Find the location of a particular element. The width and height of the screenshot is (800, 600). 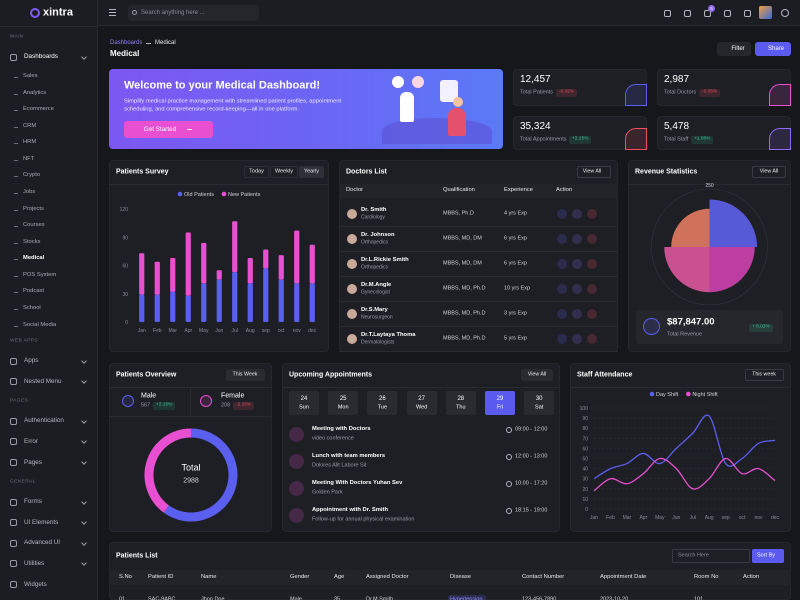

tab-label: Weekly is located at coordinates (284, 171).